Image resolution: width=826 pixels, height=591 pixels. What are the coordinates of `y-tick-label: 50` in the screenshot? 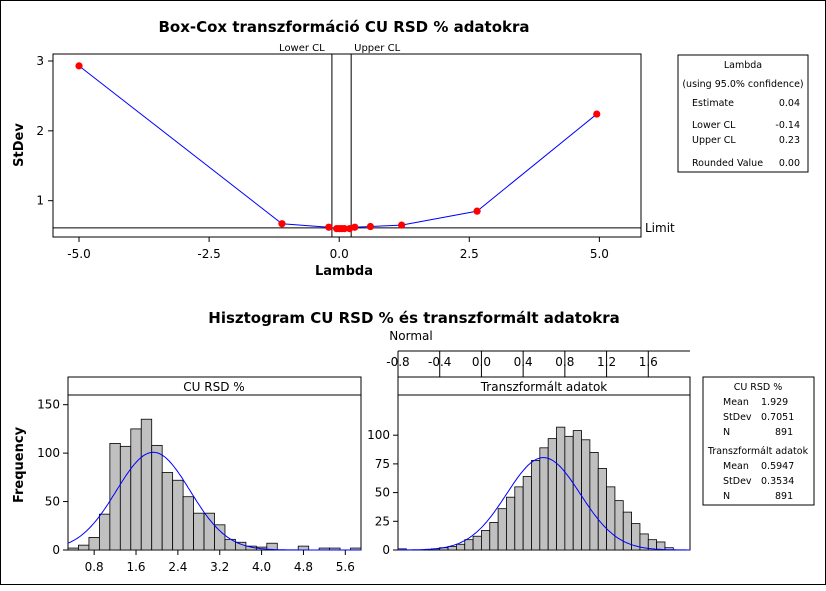 It's located at (382, 493).